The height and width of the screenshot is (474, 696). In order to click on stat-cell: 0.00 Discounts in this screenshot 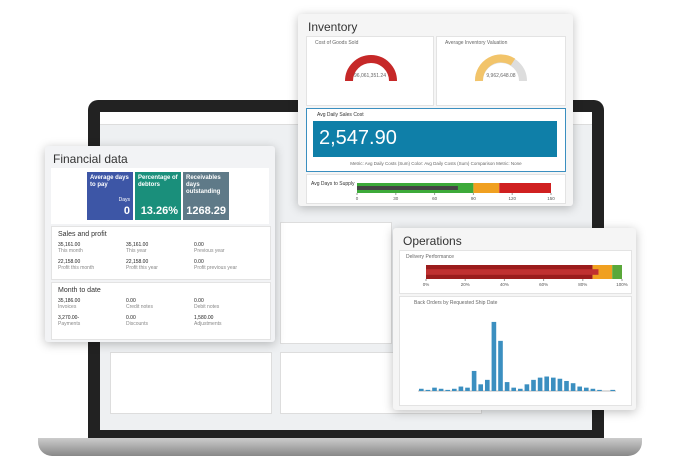, I will do `click(137, 321)`.